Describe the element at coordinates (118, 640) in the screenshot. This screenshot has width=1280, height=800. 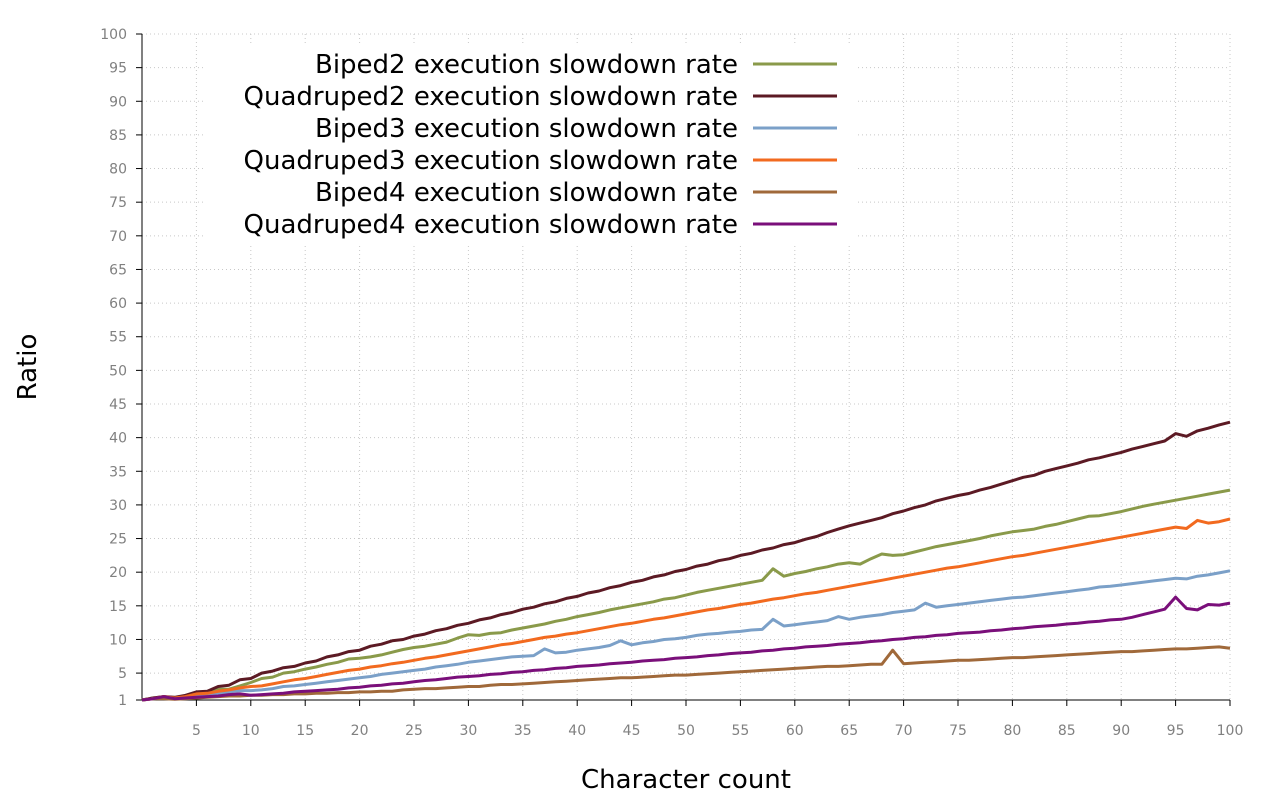
I see `y-tick-label: 10` at that location.